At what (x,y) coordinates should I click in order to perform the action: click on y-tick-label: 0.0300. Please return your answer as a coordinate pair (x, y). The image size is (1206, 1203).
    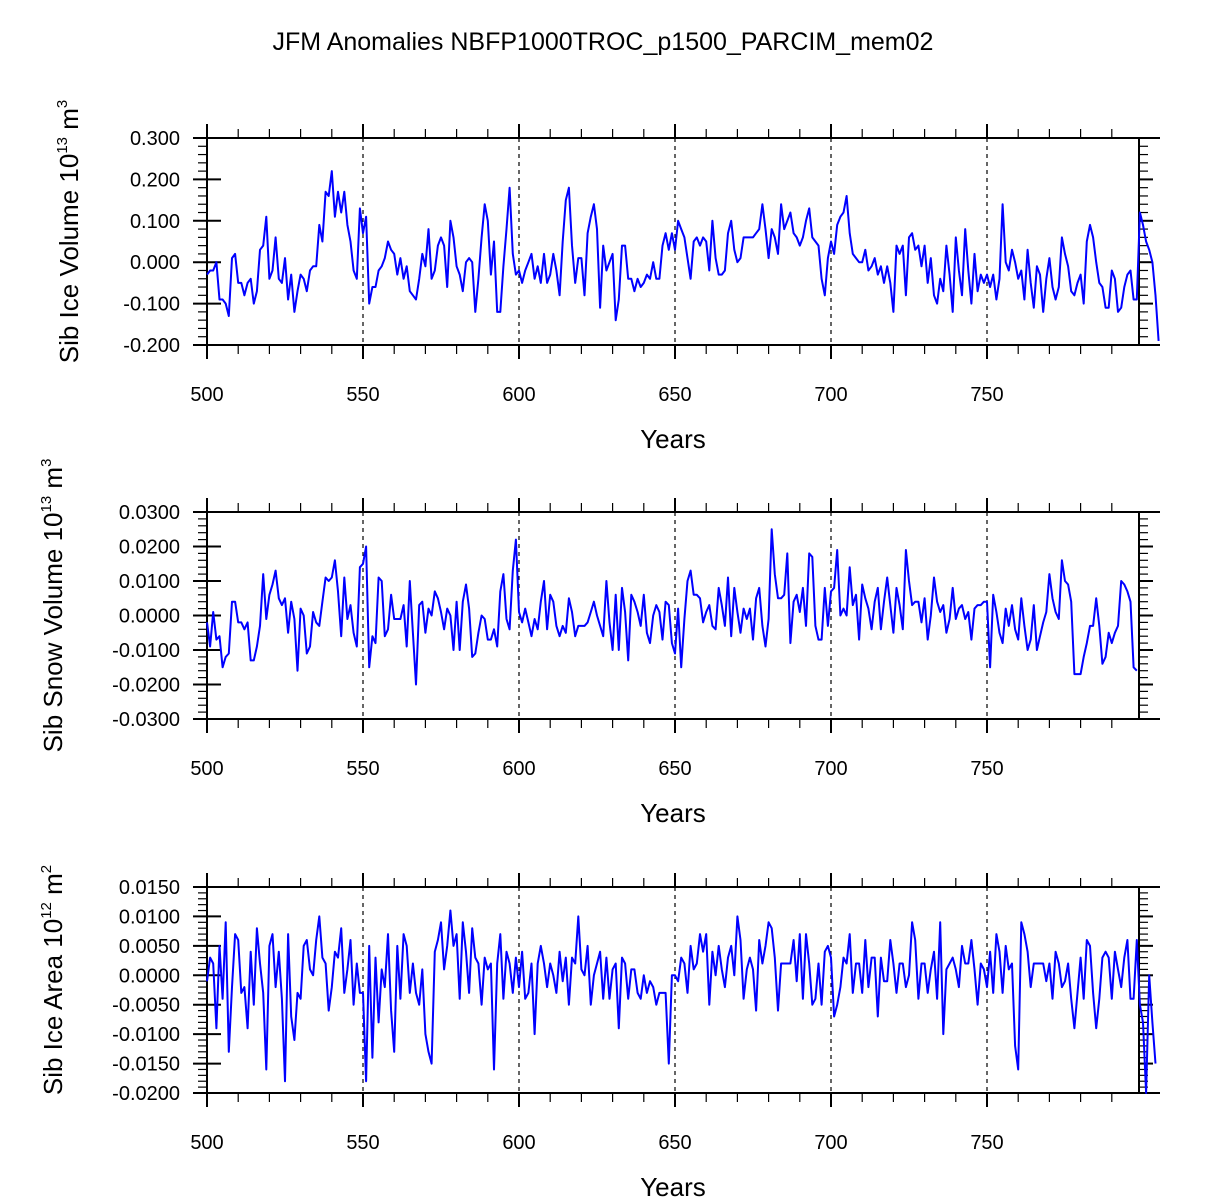
    Looking at the image, I should click on (149, 513).